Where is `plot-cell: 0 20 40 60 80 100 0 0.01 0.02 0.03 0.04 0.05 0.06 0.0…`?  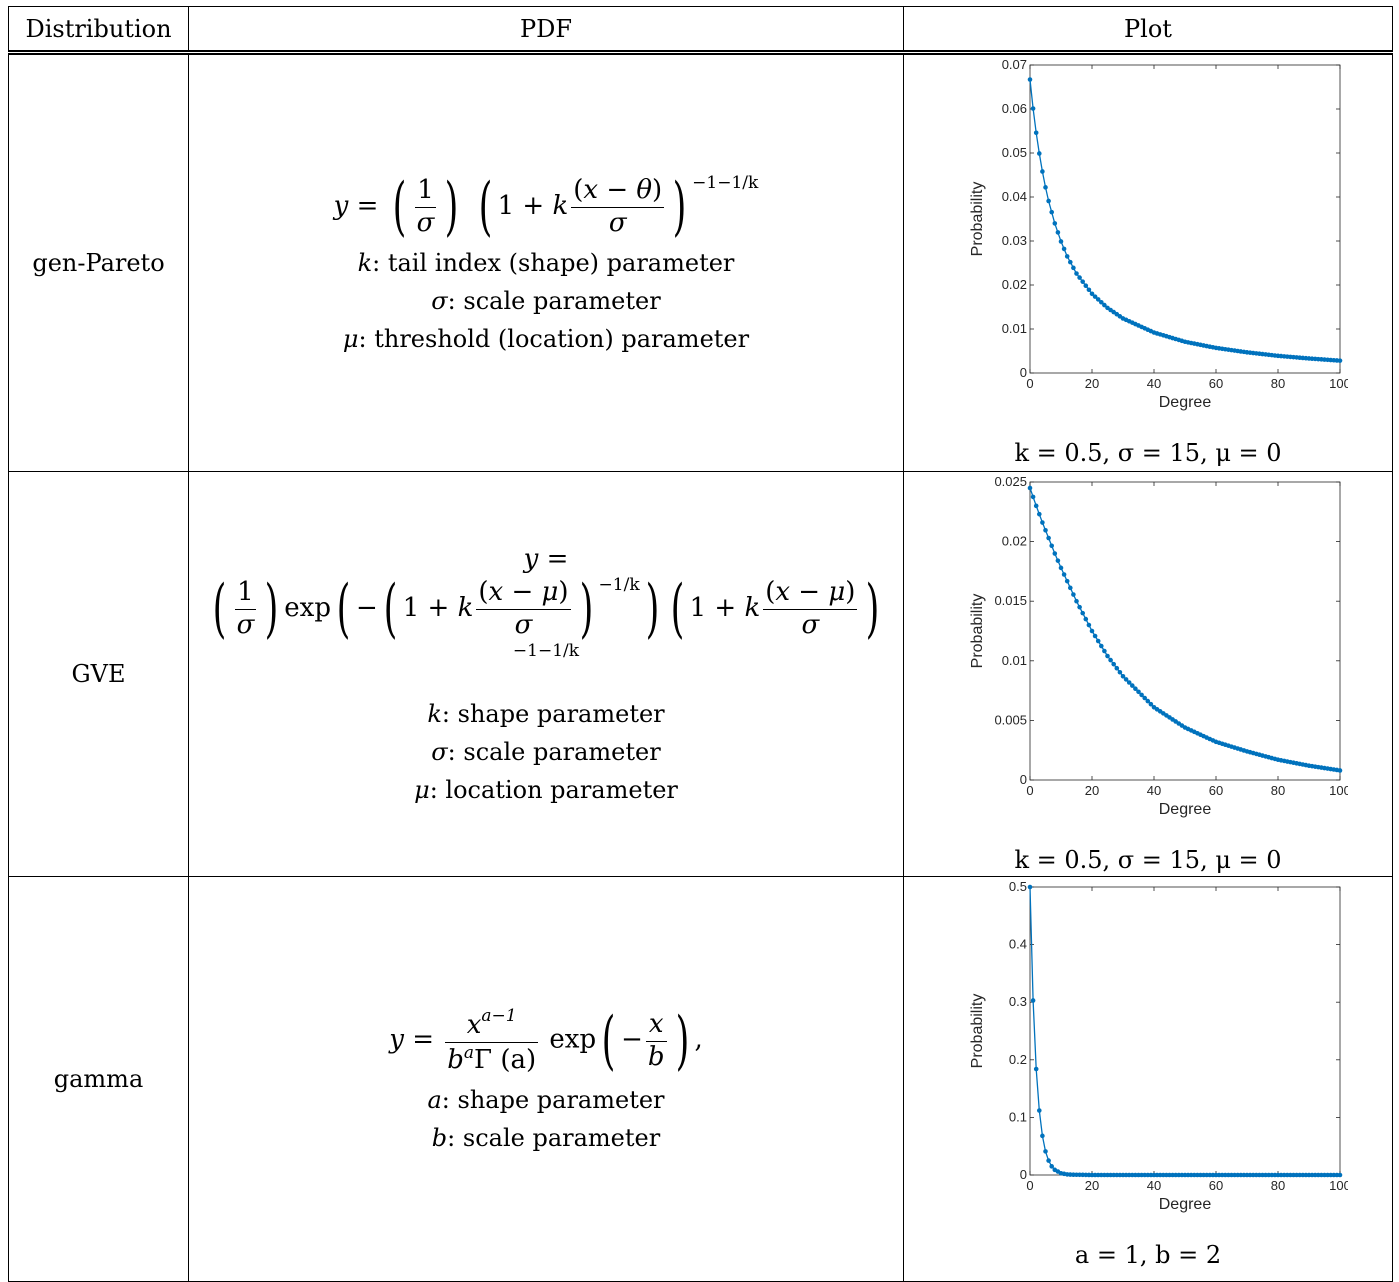
plot-cell: 0 20 40 60 80 100 0 0.01 0.02 0.03 0.04 0.05 0.06 0.0… is located at coordinates (1148, 262).